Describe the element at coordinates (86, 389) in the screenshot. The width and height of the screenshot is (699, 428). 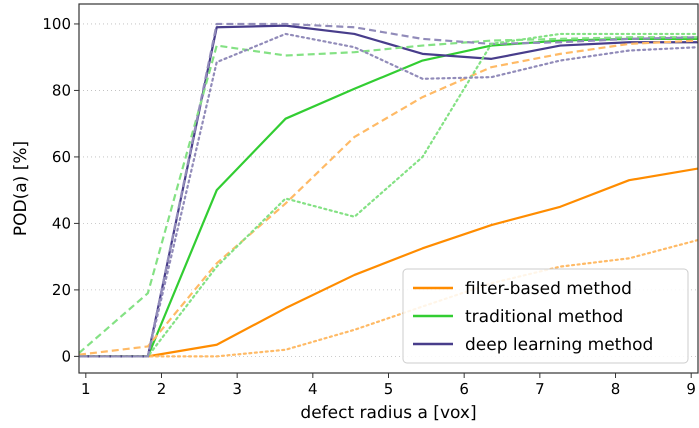
I see `x-tick-label: 1` at that location.